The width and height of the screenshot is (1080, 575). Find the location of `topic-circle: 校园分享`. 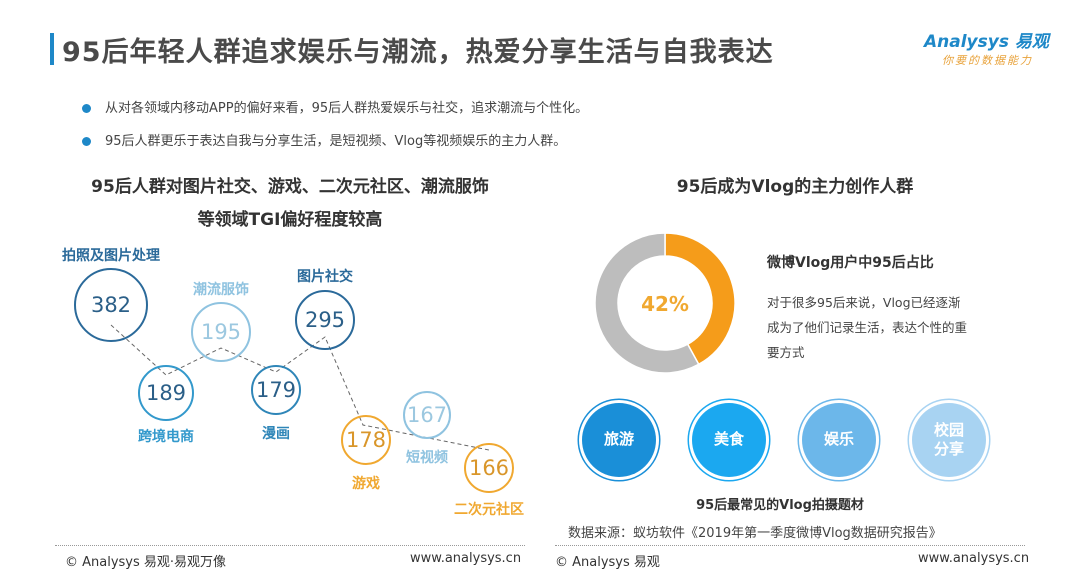

topic-circle: 校园分享 is located at coordinates (949, 440).